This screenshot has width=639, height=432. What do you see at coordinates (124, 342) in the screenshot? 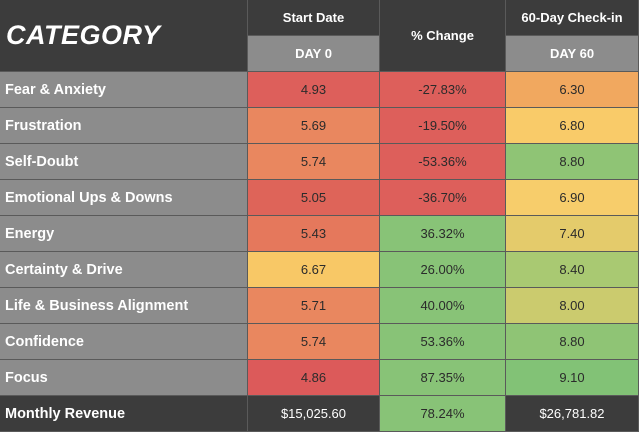
I see `row-label: Confidence` at bounding box center [124, 342].